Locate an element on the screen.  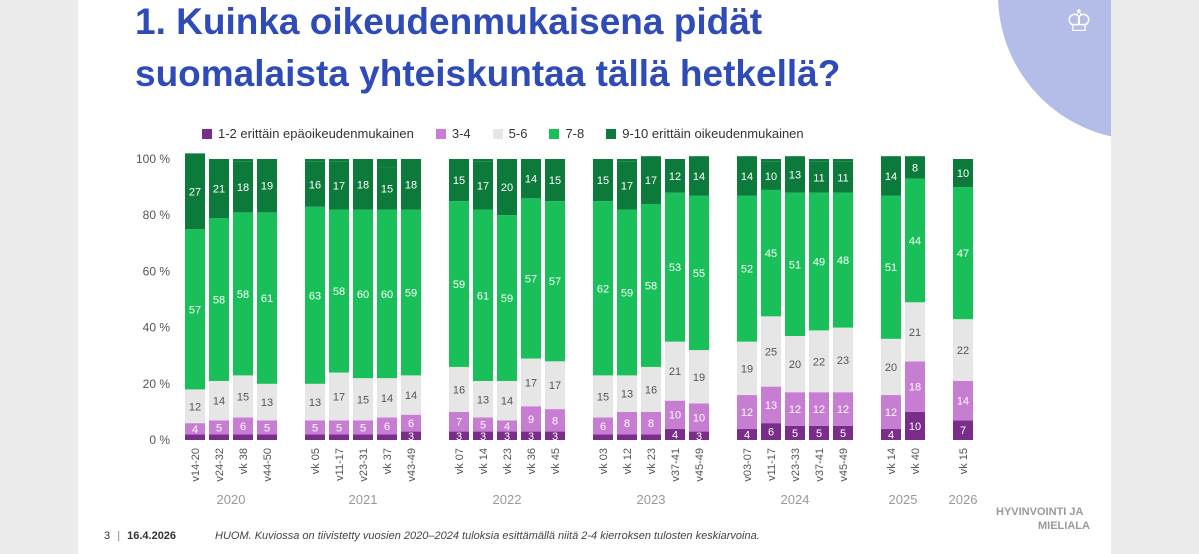
data-label: 48 is located at coordinates (843, 261).